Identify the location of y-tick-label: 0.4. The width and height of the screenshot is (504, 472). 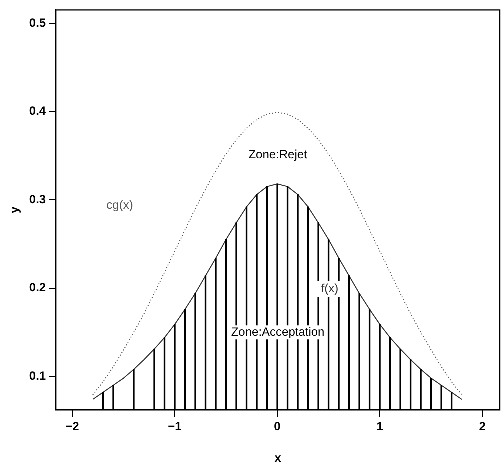
(37, 111).